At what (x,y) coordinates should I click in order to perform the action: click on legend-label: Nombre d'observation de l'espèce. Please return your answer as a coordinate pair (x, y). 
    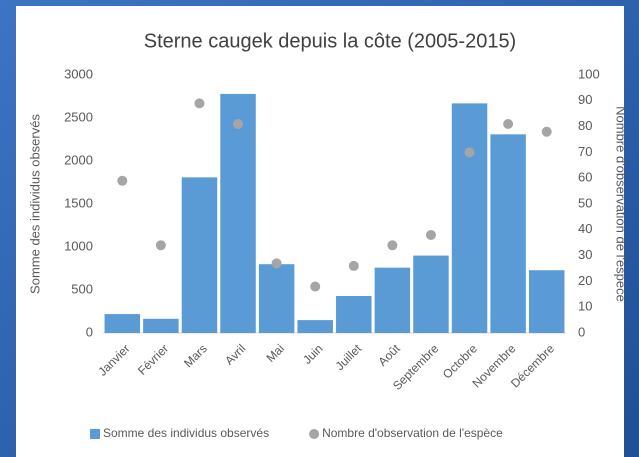
    Looking at the image, I should click on (412, 433).